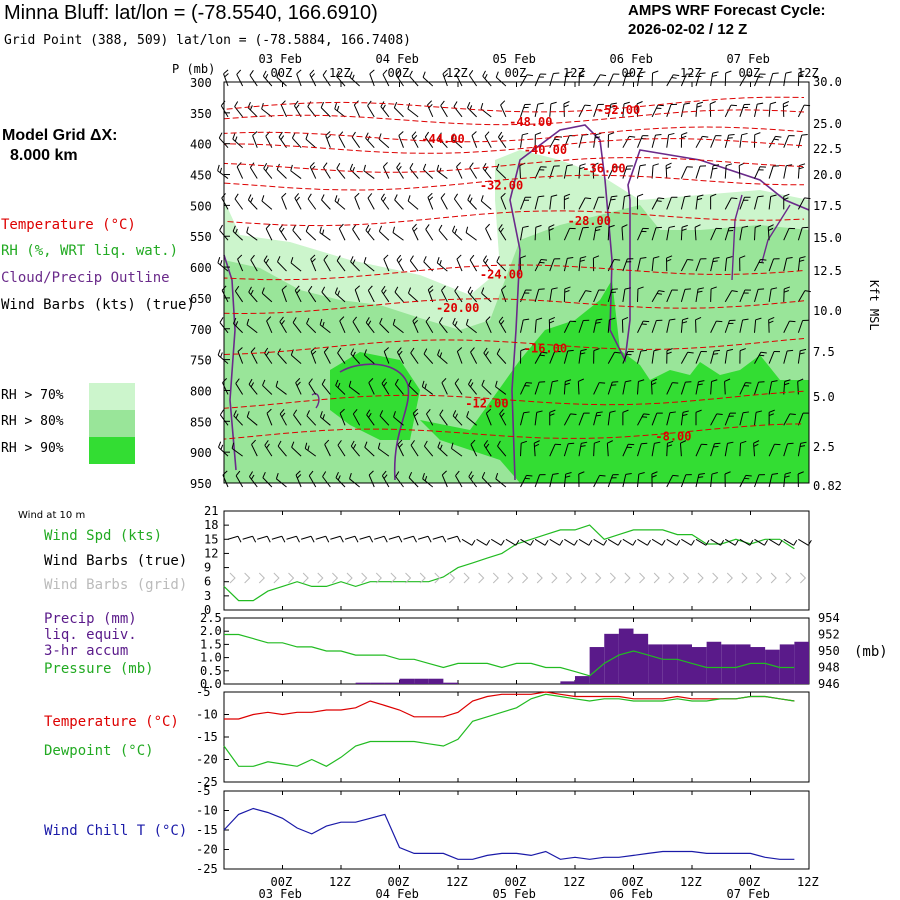  I want to click on pressure-tick-label: 550, so click(201, 237).